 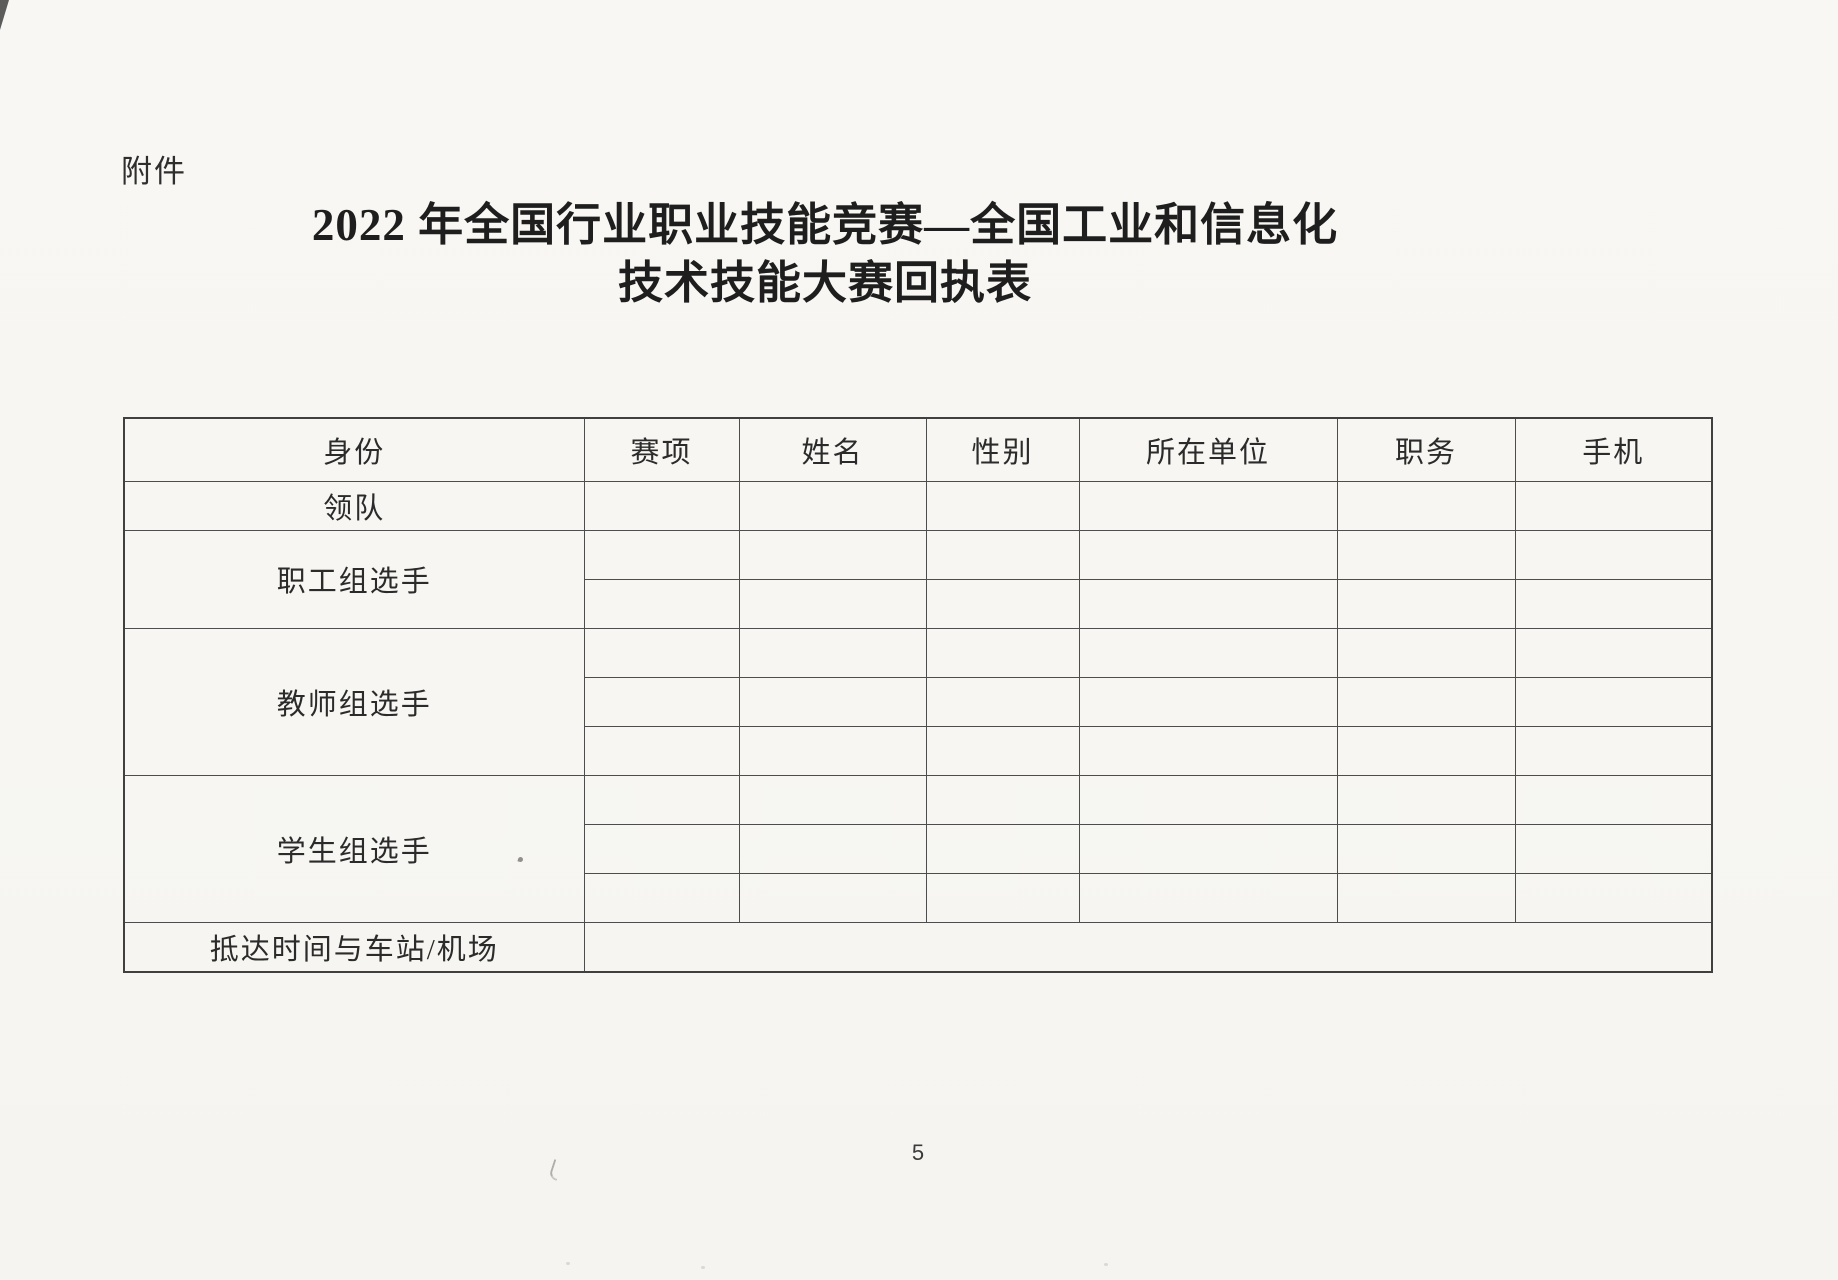 What do you see at coordinates (1613, 449) in the screenshot?
I see `header-cell-7: 手机` at bounding box center [1613, 449].